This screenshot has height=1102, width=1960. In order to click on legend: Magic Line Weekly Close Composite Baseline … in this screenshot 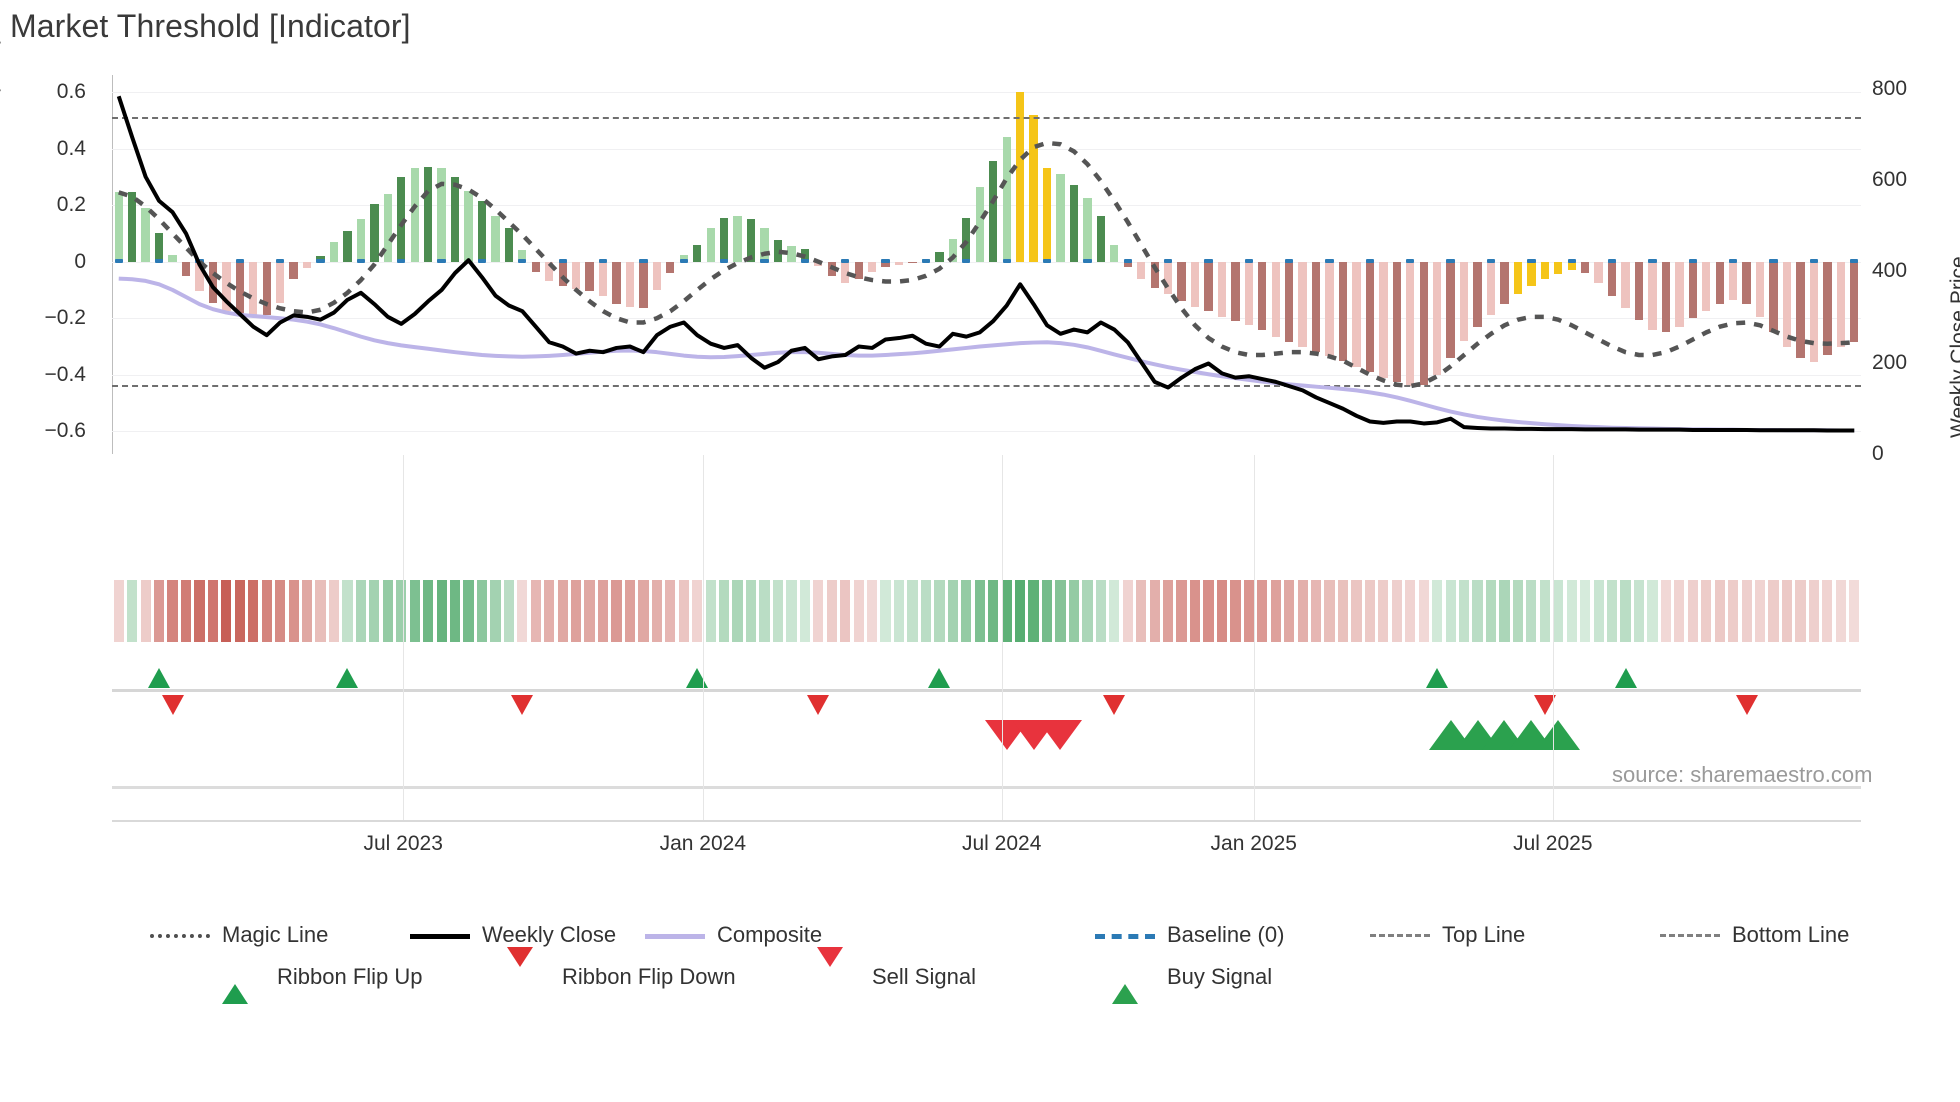, I will do `click(980, 959)`.